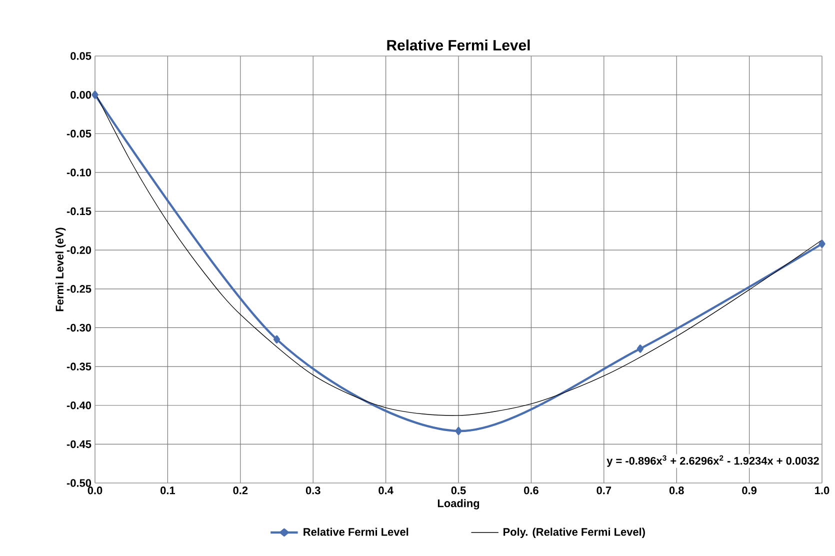 This screenshot has width=835, height=556. I want to click on y-tick-label: -0.30, so click(79, 328).